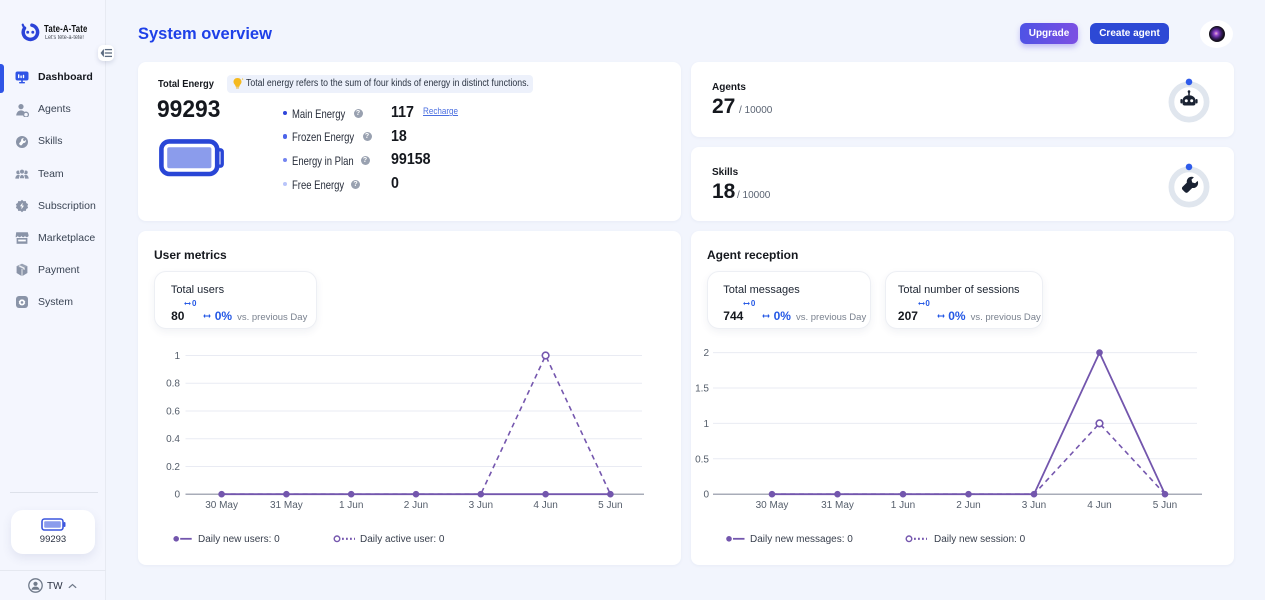 The image size is (1265, 600). Describe the element at coordinates (173, 439) in the screenshot. I see `svg-text: 0.4` at that location.